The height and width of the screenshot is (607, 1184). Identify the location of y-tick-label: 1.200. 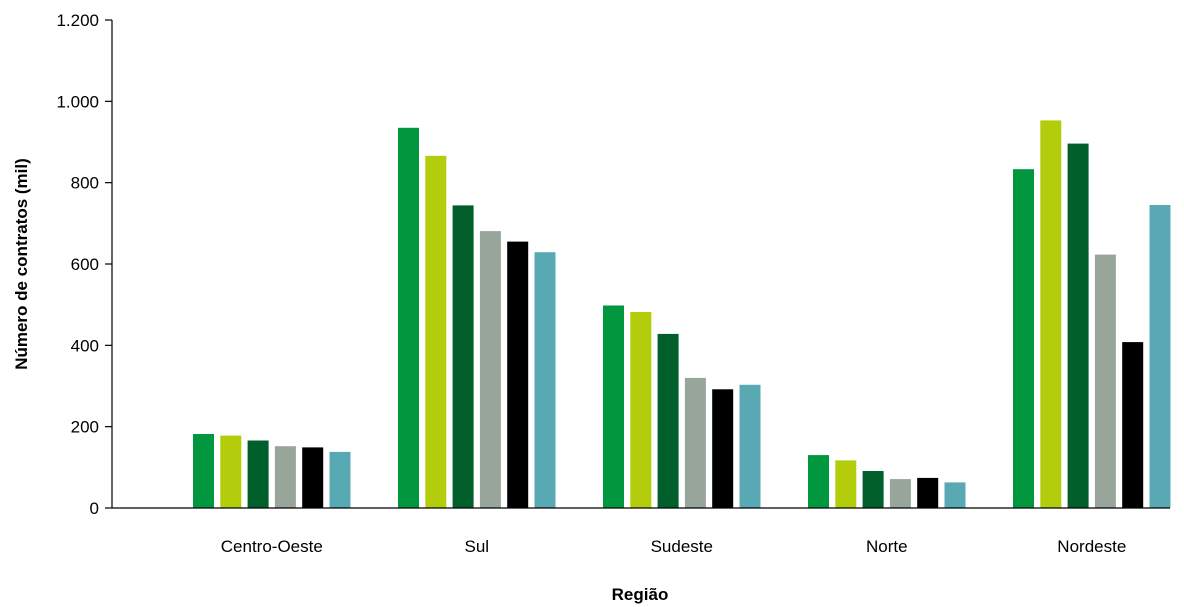
(77, 20).